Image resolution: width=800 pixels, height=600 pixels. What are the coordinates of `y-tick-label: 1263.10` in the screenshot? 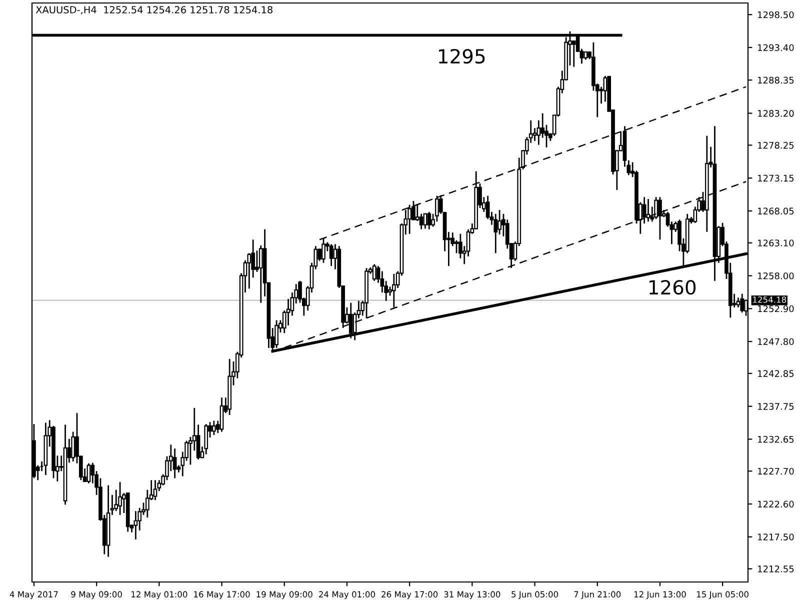 It's located at (776, 243).